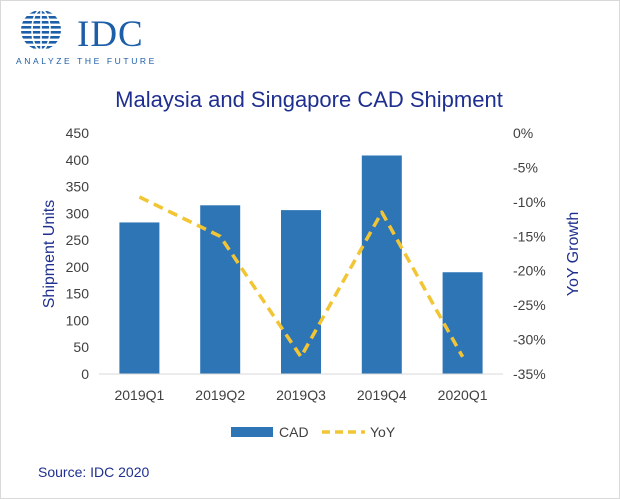 The width and height of the screenshot is (620, 499). Describe the element at coordinates (78, 160) in the screenshot. I see `left-tick-label: 400` at that location.